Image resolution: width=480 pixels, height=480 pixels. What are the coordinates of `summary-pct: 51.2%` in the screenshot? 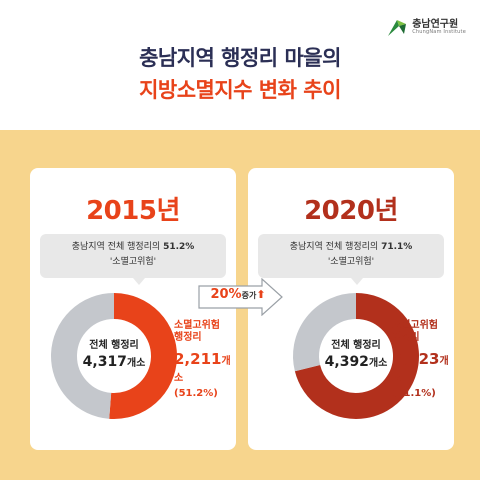 It's located at (179, 247).